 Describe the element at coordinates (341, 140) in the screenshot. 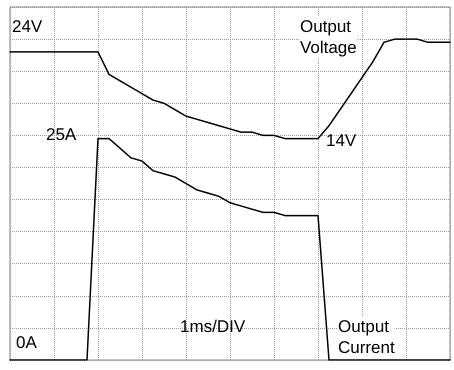

I see `annotation: 14V` at that location.